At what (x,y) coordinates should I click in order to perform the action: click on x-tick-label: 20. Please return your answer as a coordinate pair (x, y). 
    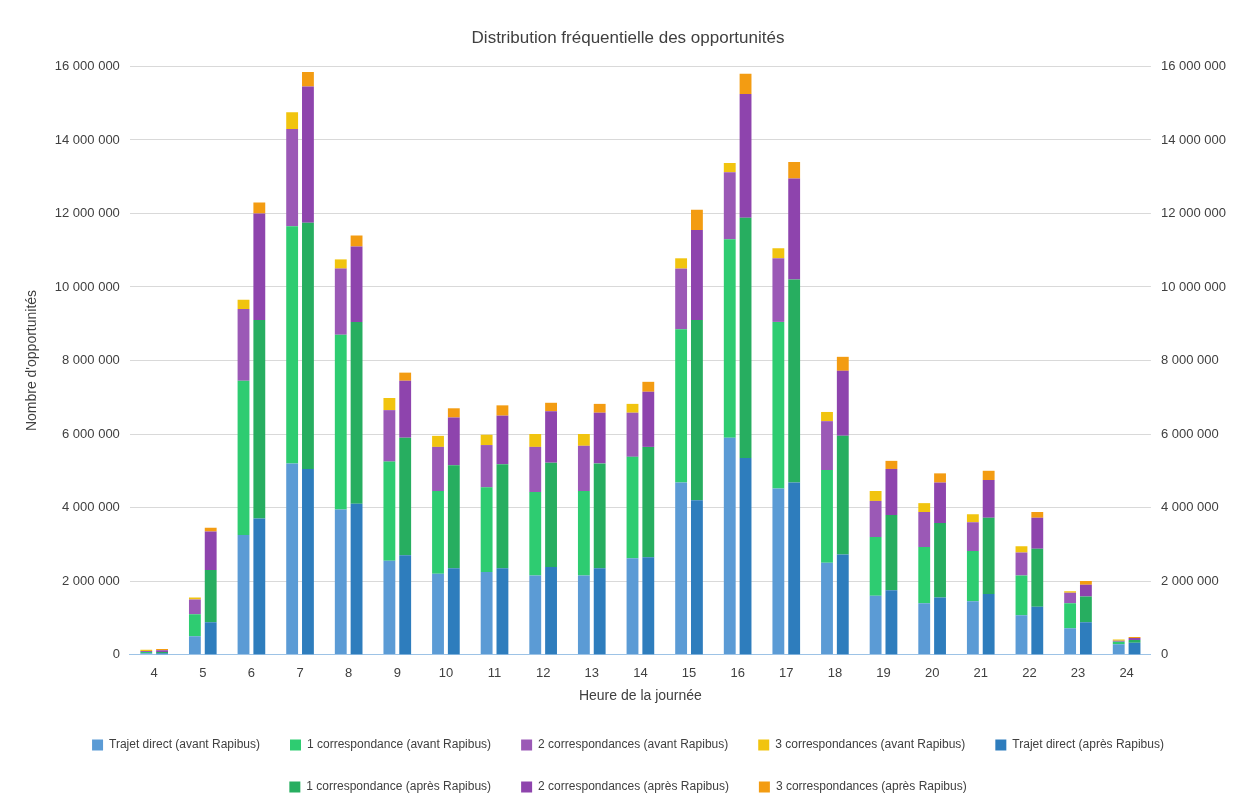
    Looking at the image, I should click on (932, 672).